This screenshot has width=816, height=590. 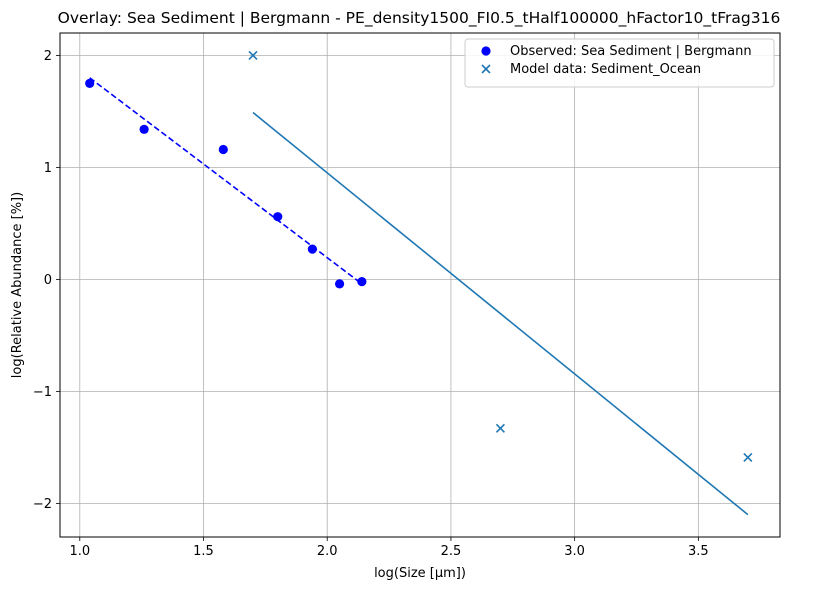 What do you see at coordinates (574, 551) in the screenshot?
I see `x-tick-label: 3.0` at bounding box center [574, 551].